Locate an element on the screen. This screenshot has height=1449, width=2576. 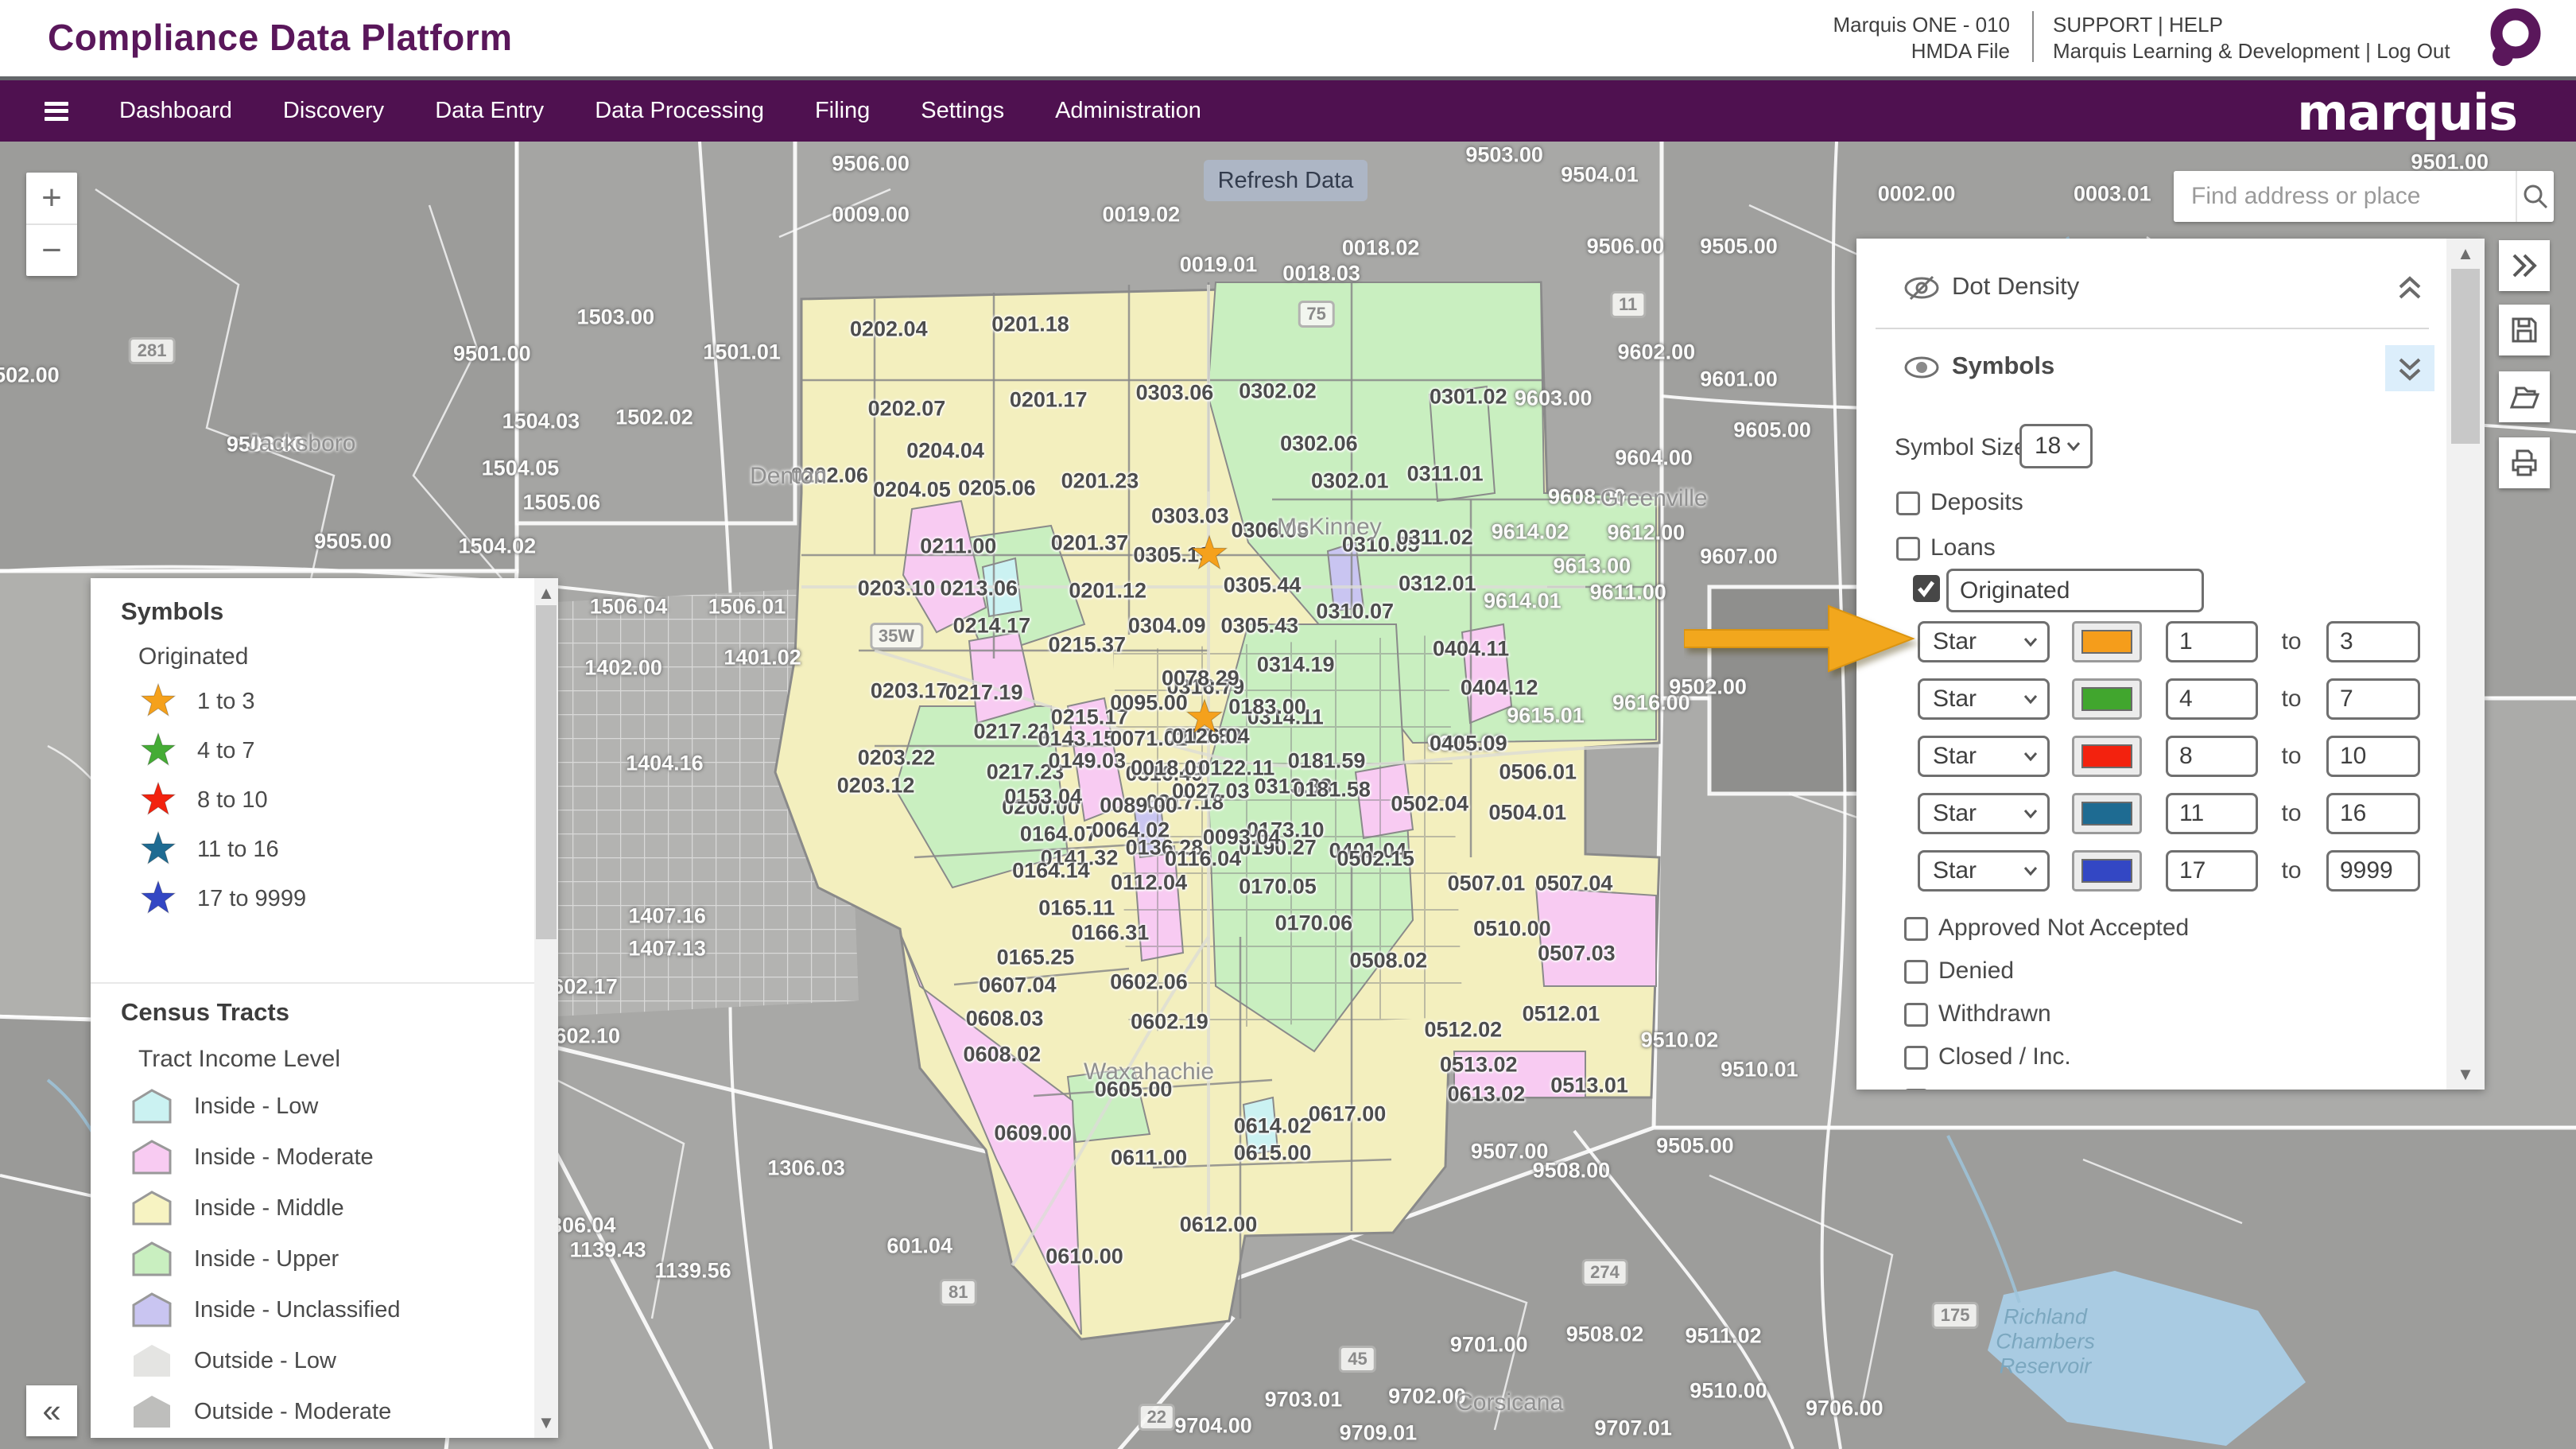
collapse-section-button is located at coordinates (2410, 368).